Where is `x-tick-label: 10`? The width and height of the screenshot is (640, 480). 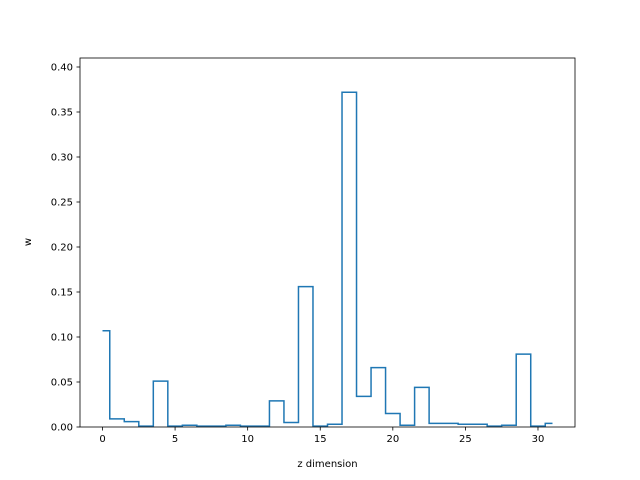
x-tick-label: 10 is located at coordinates (247, 439).